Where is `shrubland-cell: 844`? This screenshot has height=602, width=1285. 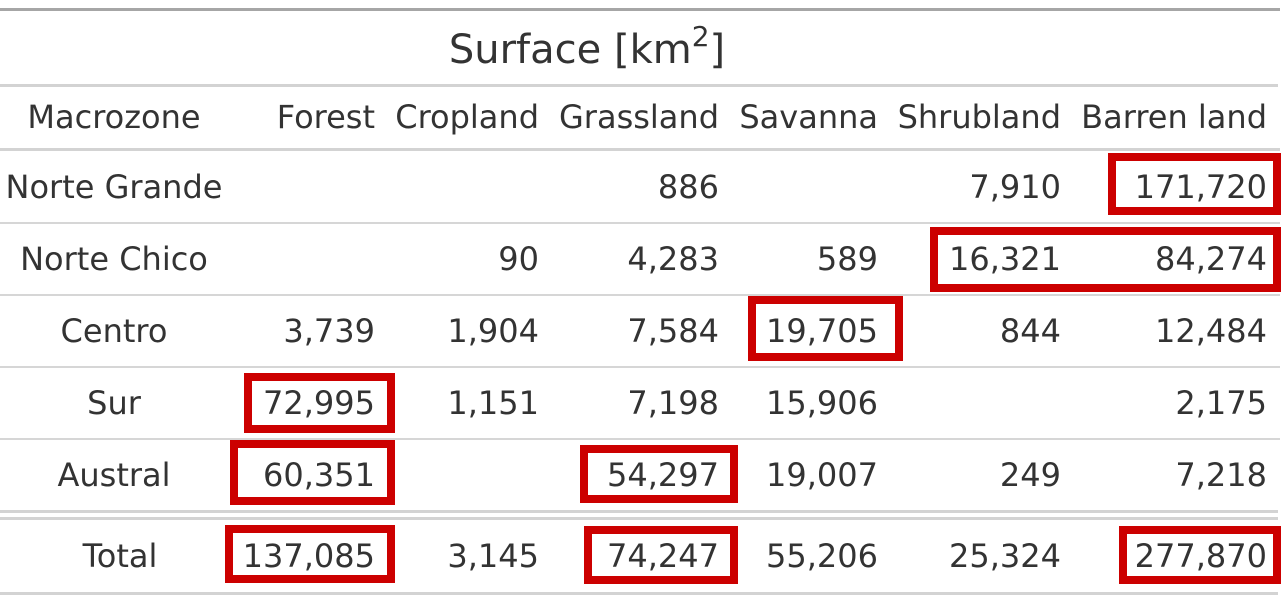 shrubland-cell: 844 is located at coordinates (1030, 331).